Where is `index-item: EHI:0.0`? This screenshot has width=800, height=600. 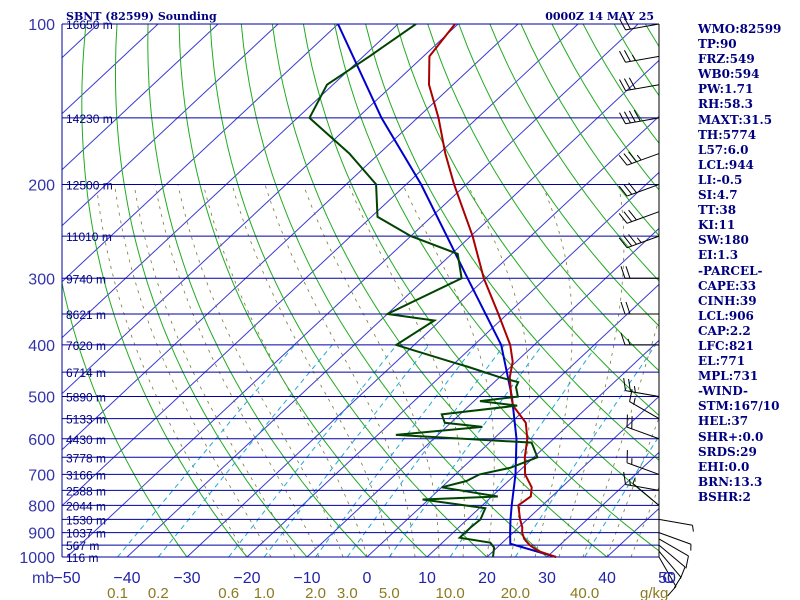 index-item: EHI:0.0 is located at coordinates (724, 466).